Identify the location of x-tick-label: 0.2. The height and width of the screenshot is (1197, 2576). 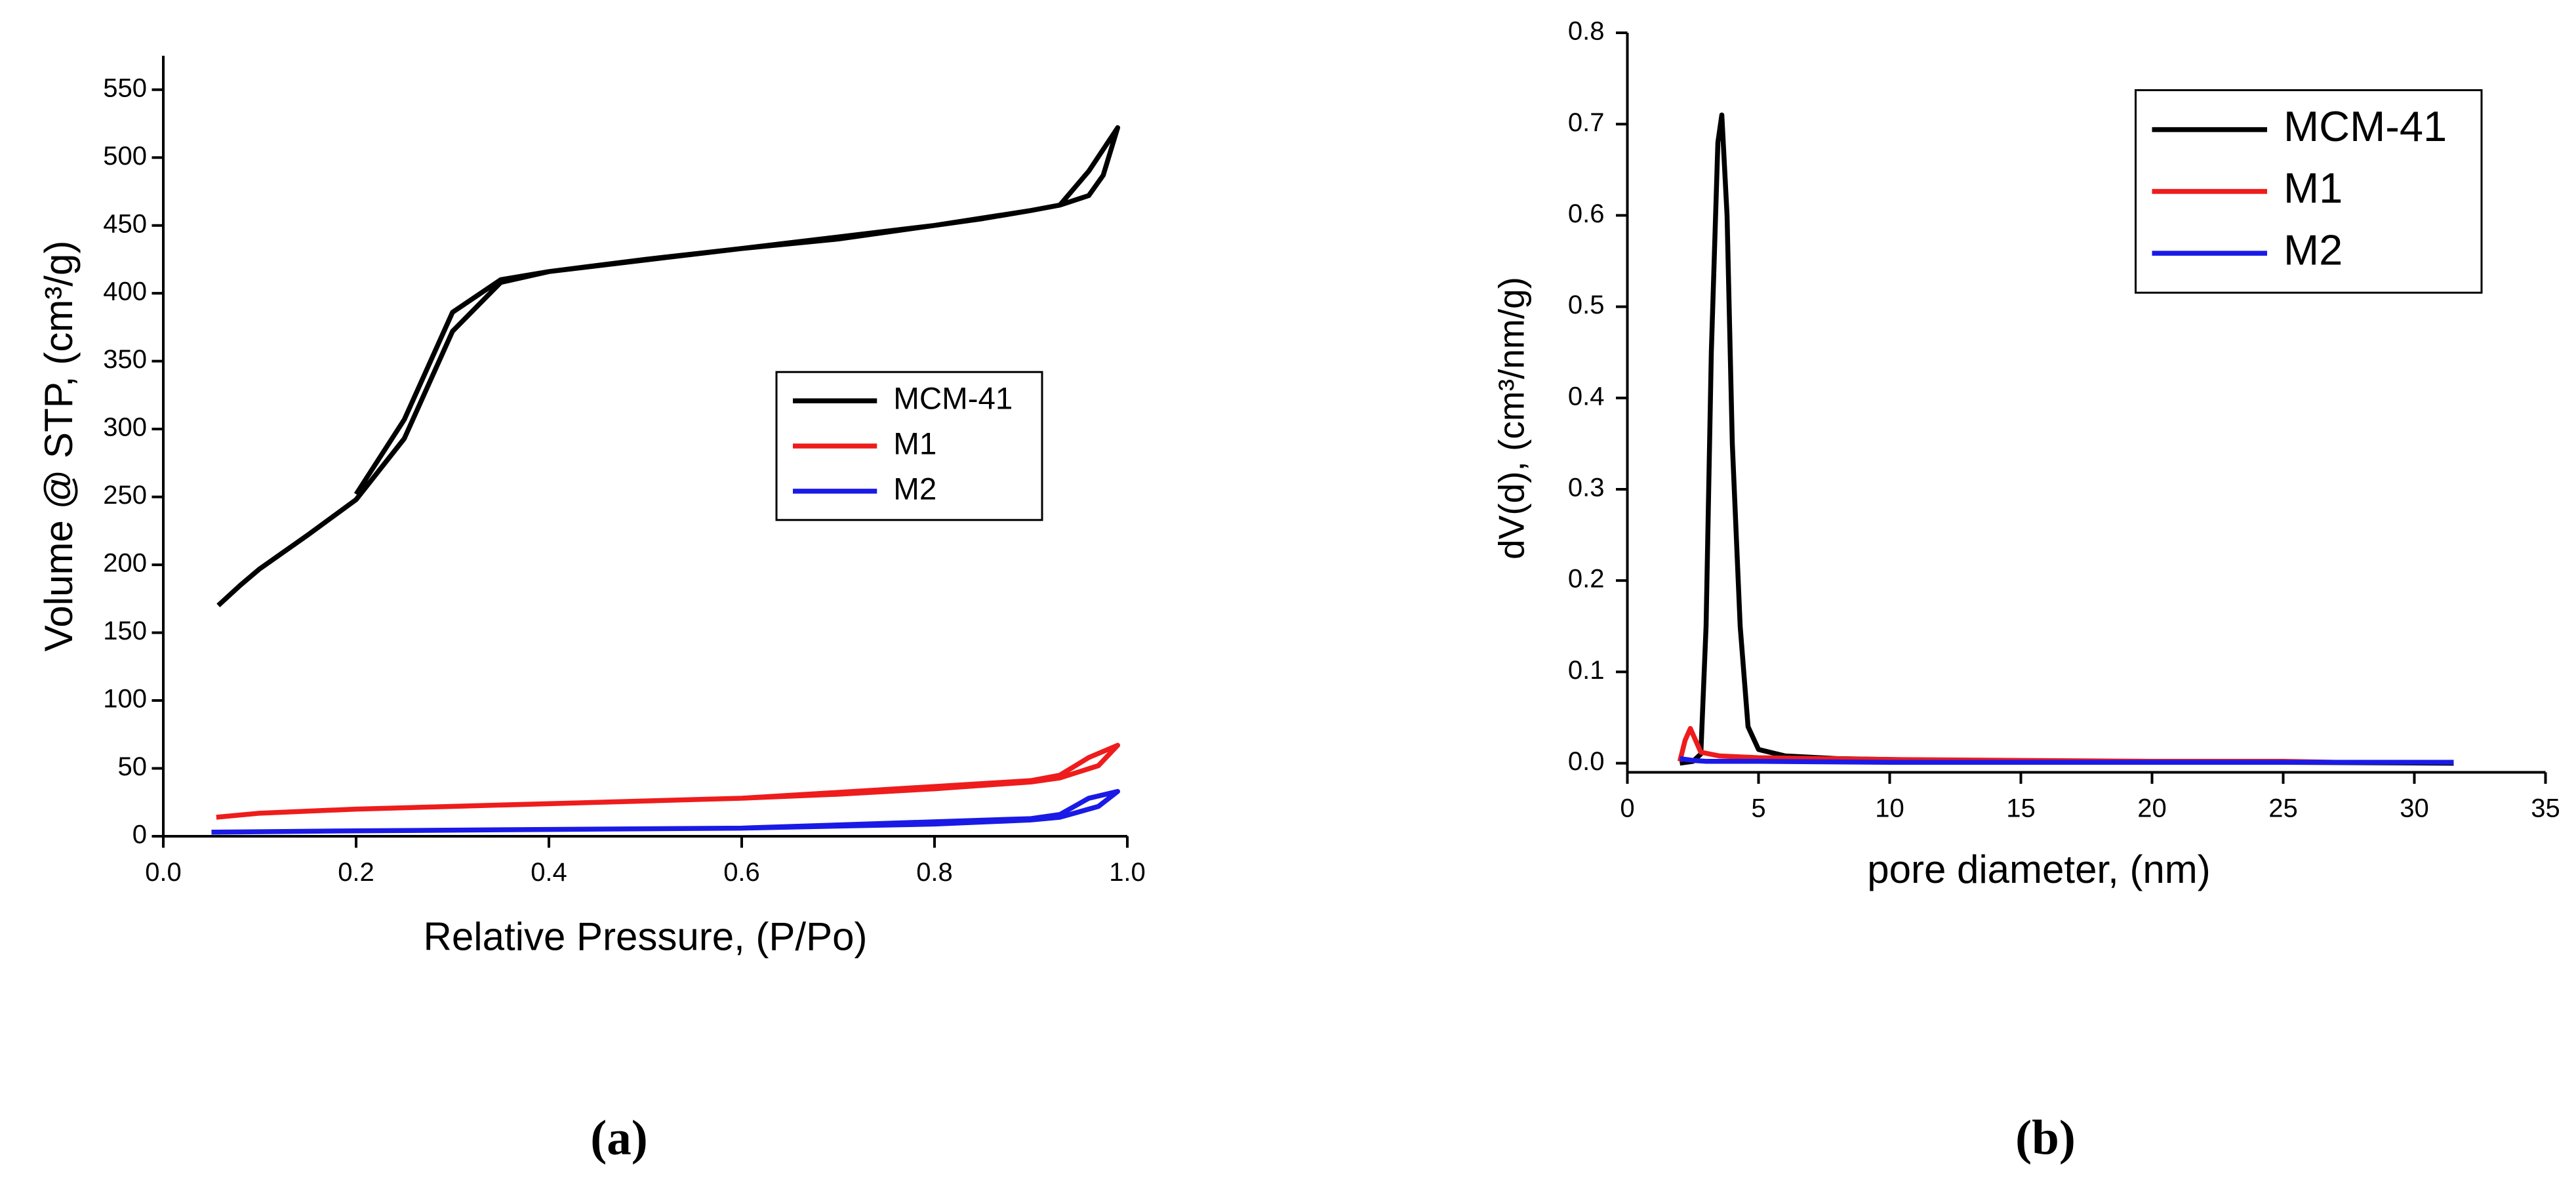
(356, 872).